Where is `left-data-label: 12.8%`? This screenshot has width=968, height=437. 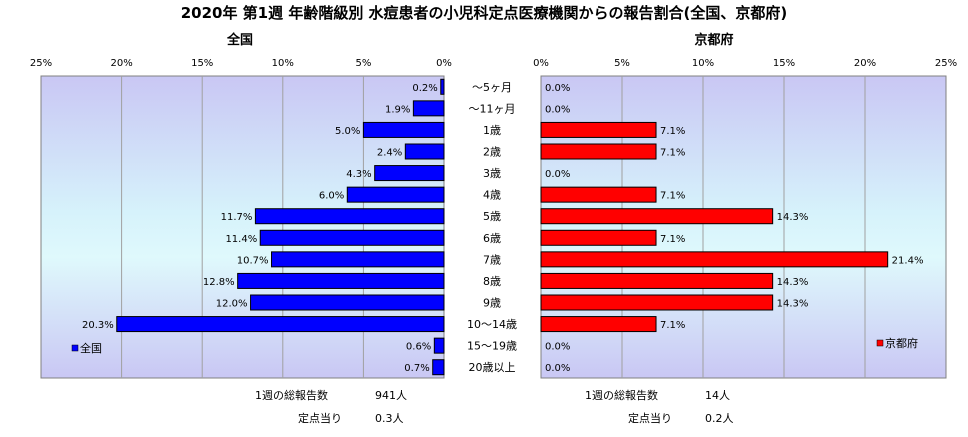 left-data-label: 12.8% is located at coordinates (219, 282).